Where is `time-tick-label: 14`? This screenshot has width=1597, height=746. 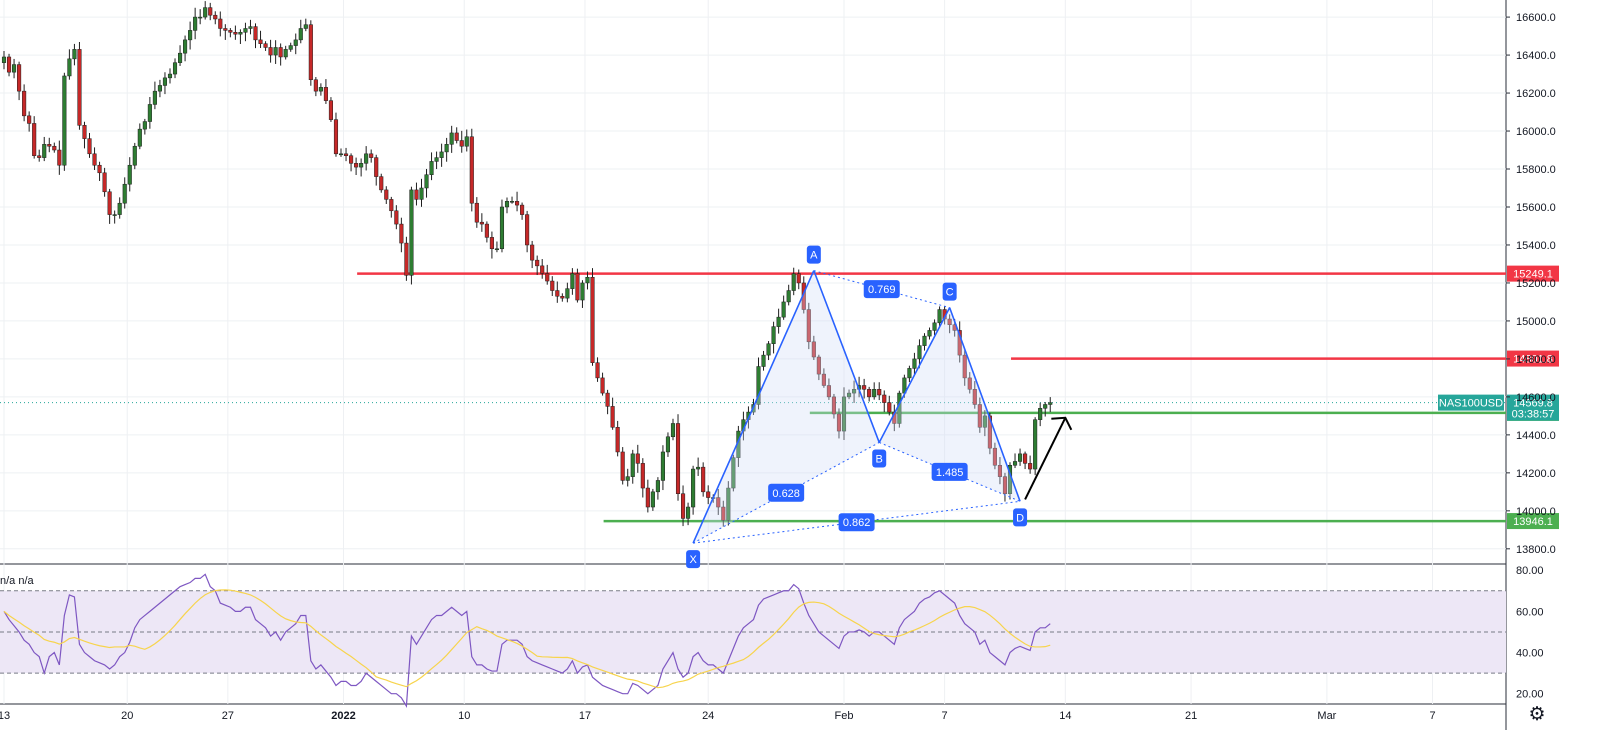
time-tick-label: 14 is located at coordinates (1065, 716).